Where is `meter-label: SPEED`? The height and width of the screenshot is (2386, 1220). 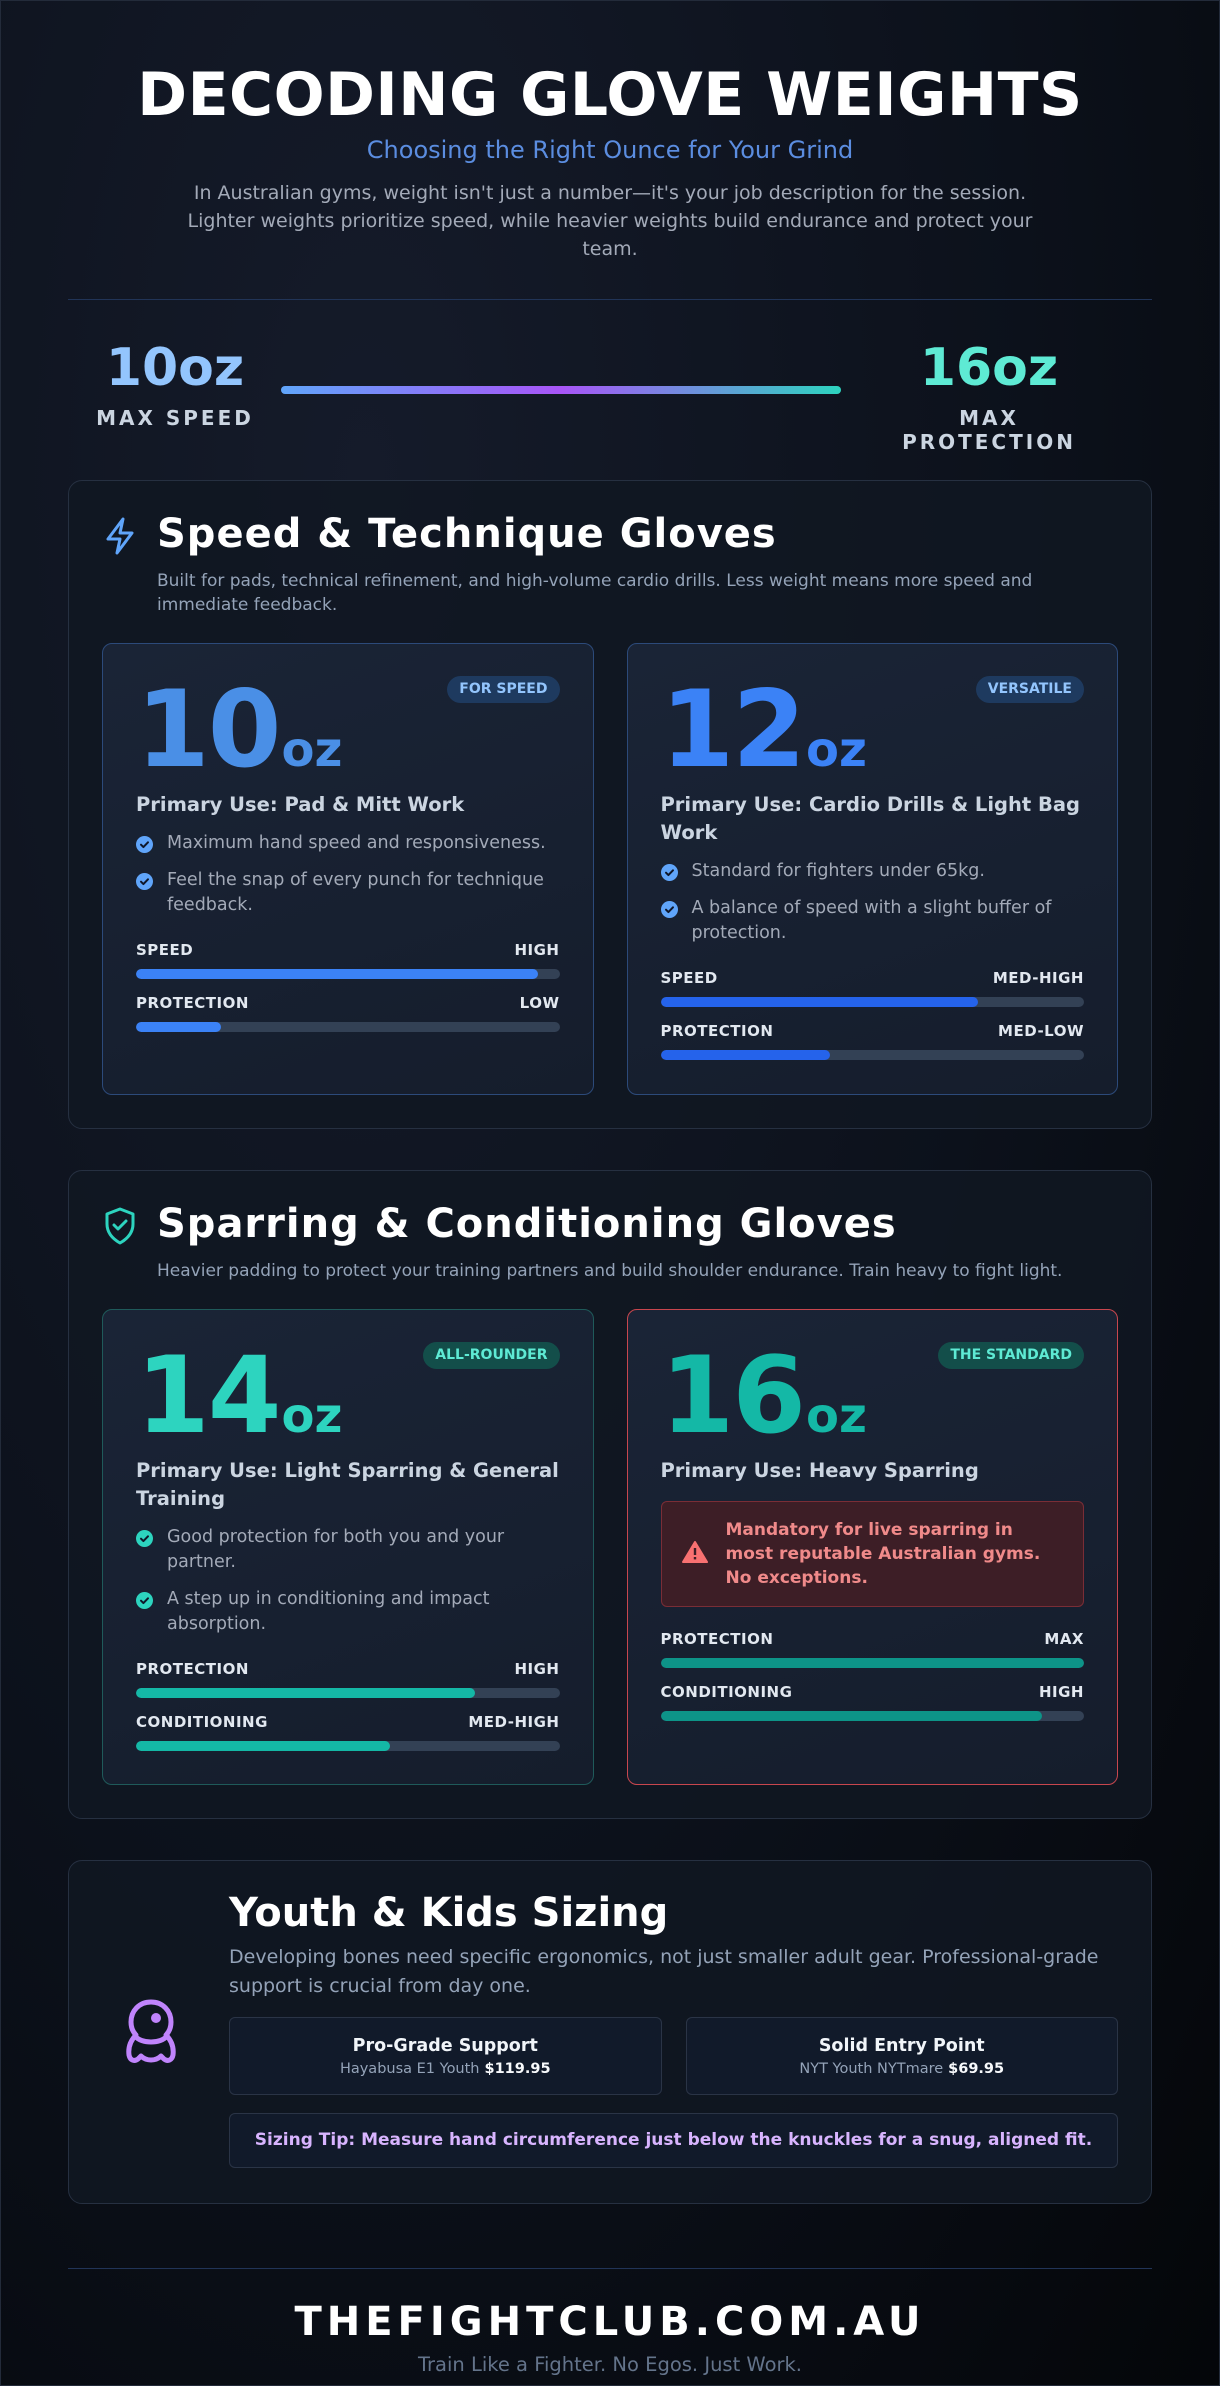
meter-label: SPEED is located at coordinates (689, 978).